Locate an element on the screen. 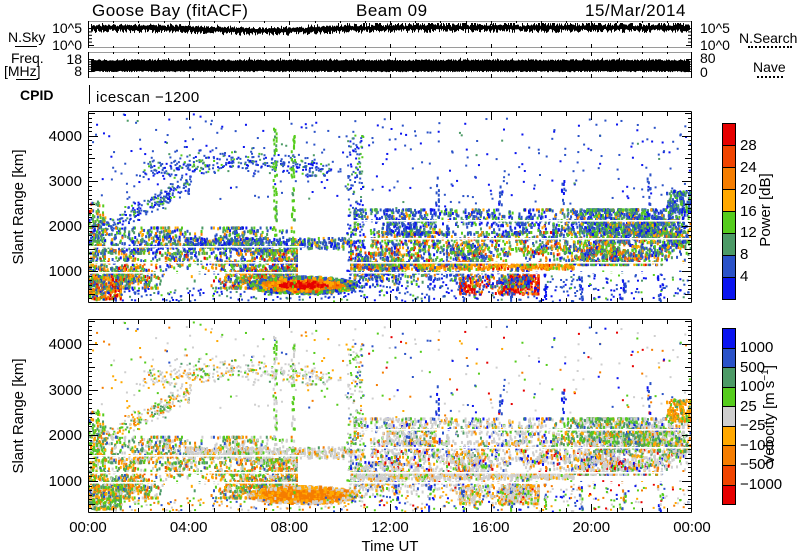 Image resolution: width=800 pixels, height=554 pixels. power-colorbar-title: Power [dB] is located at coordinates (765, 210).